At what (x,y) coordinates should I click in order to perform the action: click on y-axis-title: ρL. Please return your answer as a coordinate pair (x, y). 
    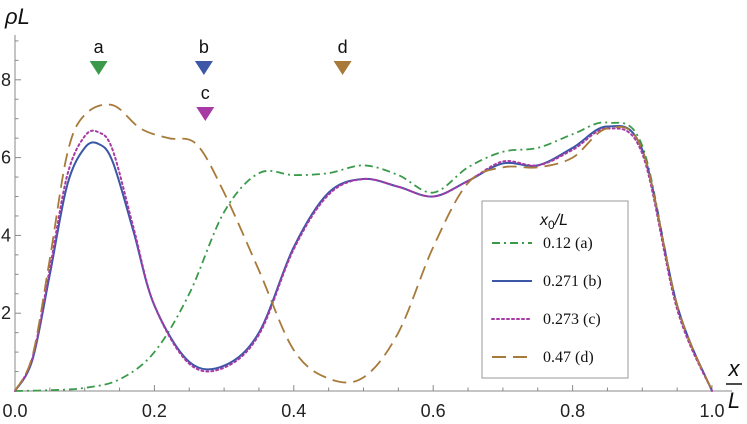
    Looking at the image, I should click on (17, 16).